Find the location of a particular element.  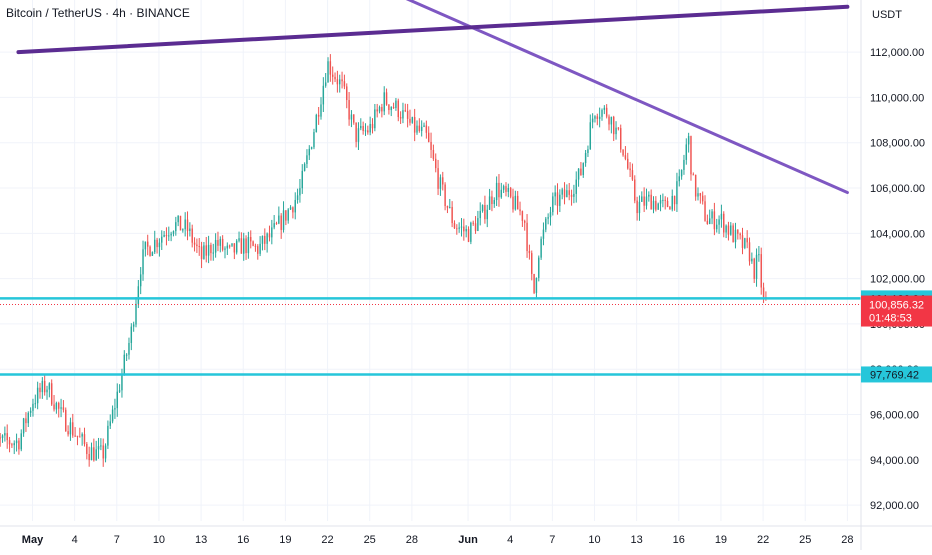

price-tick-label: 92,000.00 is located at coordinates (894, 506).